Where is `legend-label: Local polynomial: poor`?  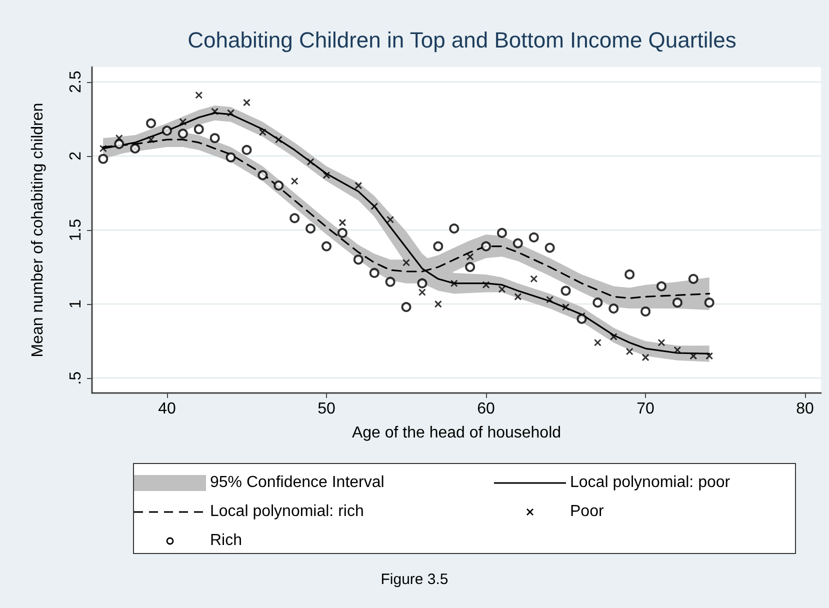 legend-label: Local polynomial: poor is located at coordinates (650, 483).